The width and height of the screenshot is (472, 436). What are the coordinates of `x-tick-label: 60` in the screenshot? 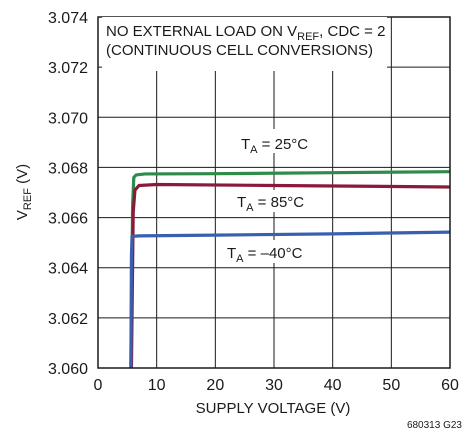 It's located at (450, 385).